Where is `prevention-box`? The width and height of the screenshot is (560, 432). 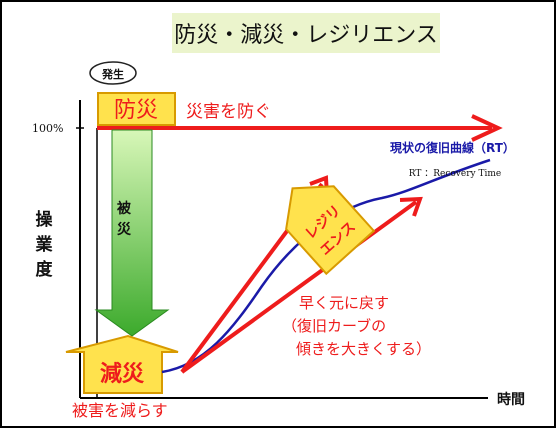
prevention-box is located at coordinates (136, 109).